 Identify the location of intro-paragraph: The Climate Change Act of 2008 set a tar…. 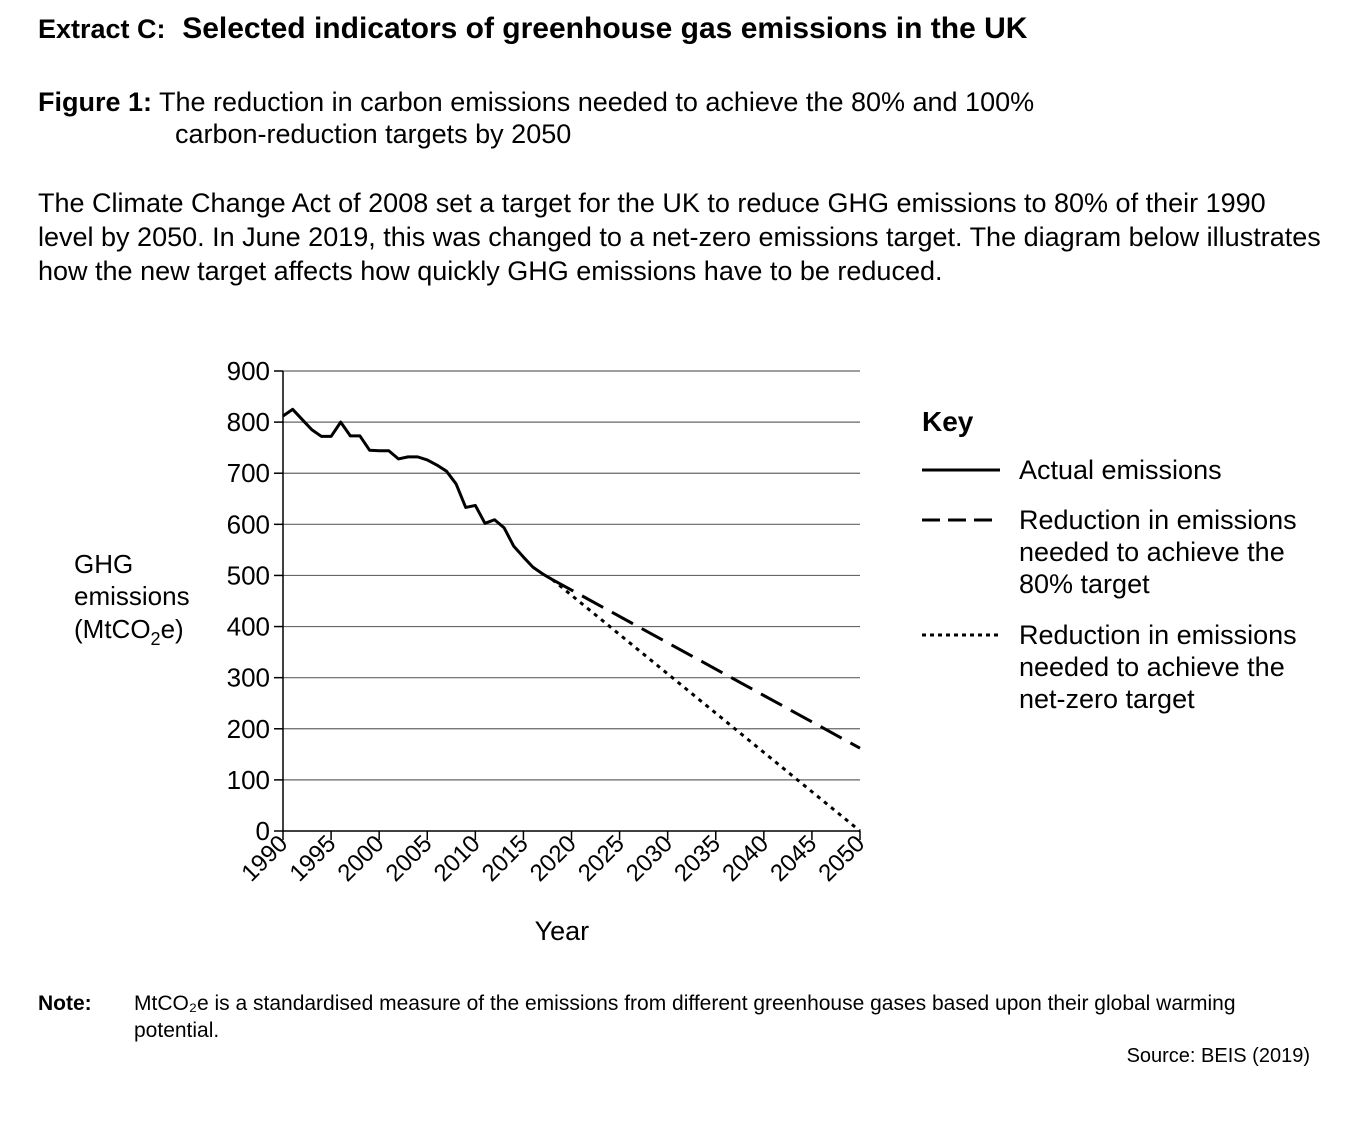
(679, 237).